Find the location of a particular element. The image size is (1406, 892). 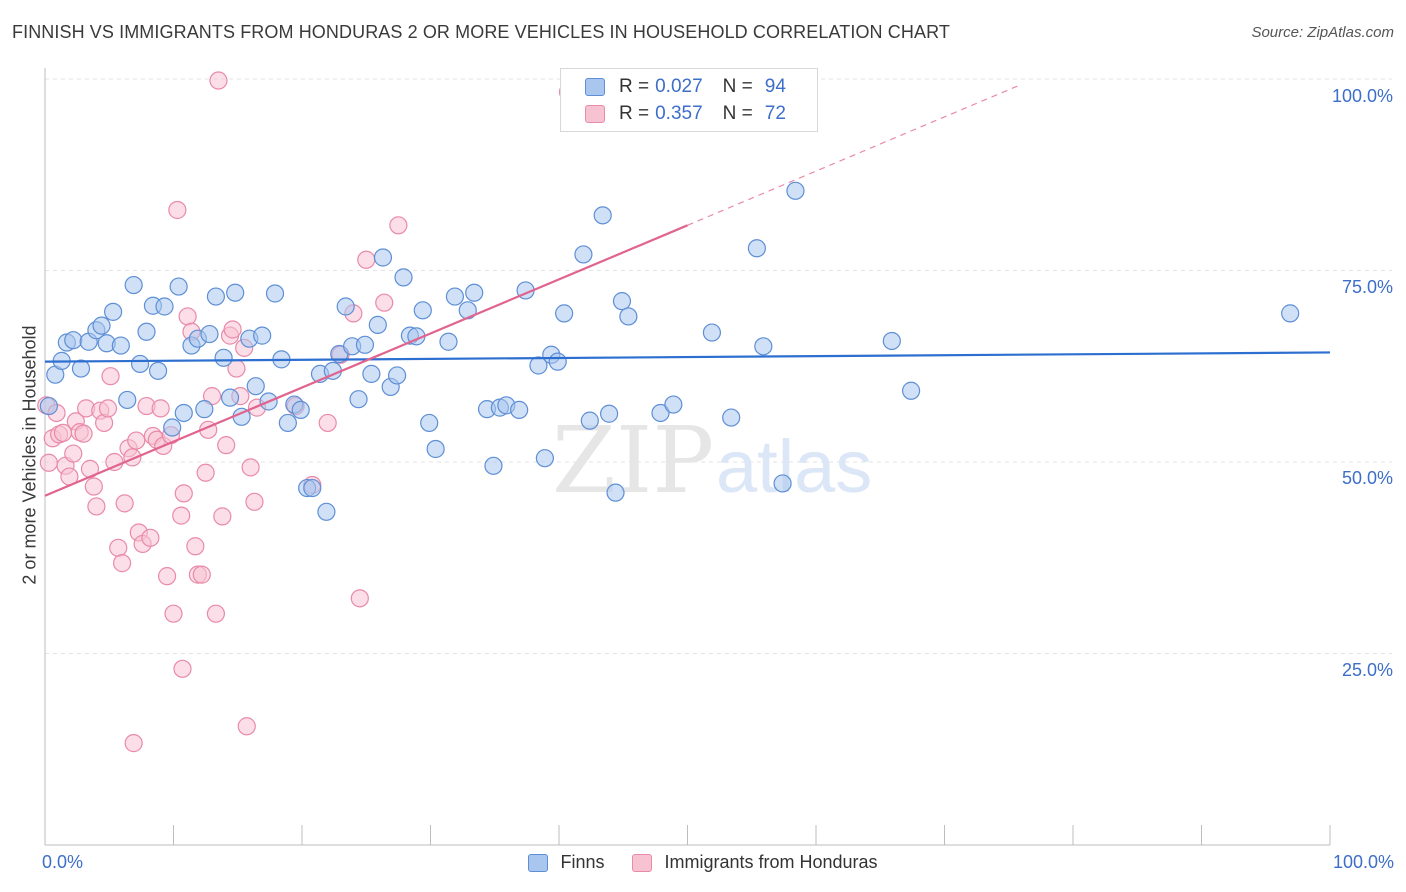

legend-item-finns: Finns is located at coordinates (566, 862).